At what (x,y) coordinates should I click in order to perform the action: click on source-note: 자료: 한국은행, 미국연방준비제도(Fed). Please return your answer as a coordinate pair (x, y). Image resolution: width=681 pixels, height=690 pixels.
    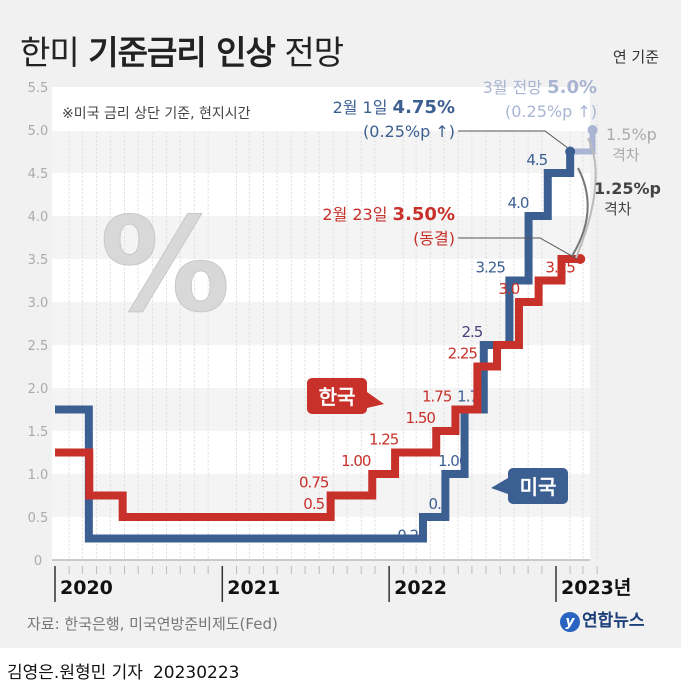
    Looking at the image, I should click on (152, 624).